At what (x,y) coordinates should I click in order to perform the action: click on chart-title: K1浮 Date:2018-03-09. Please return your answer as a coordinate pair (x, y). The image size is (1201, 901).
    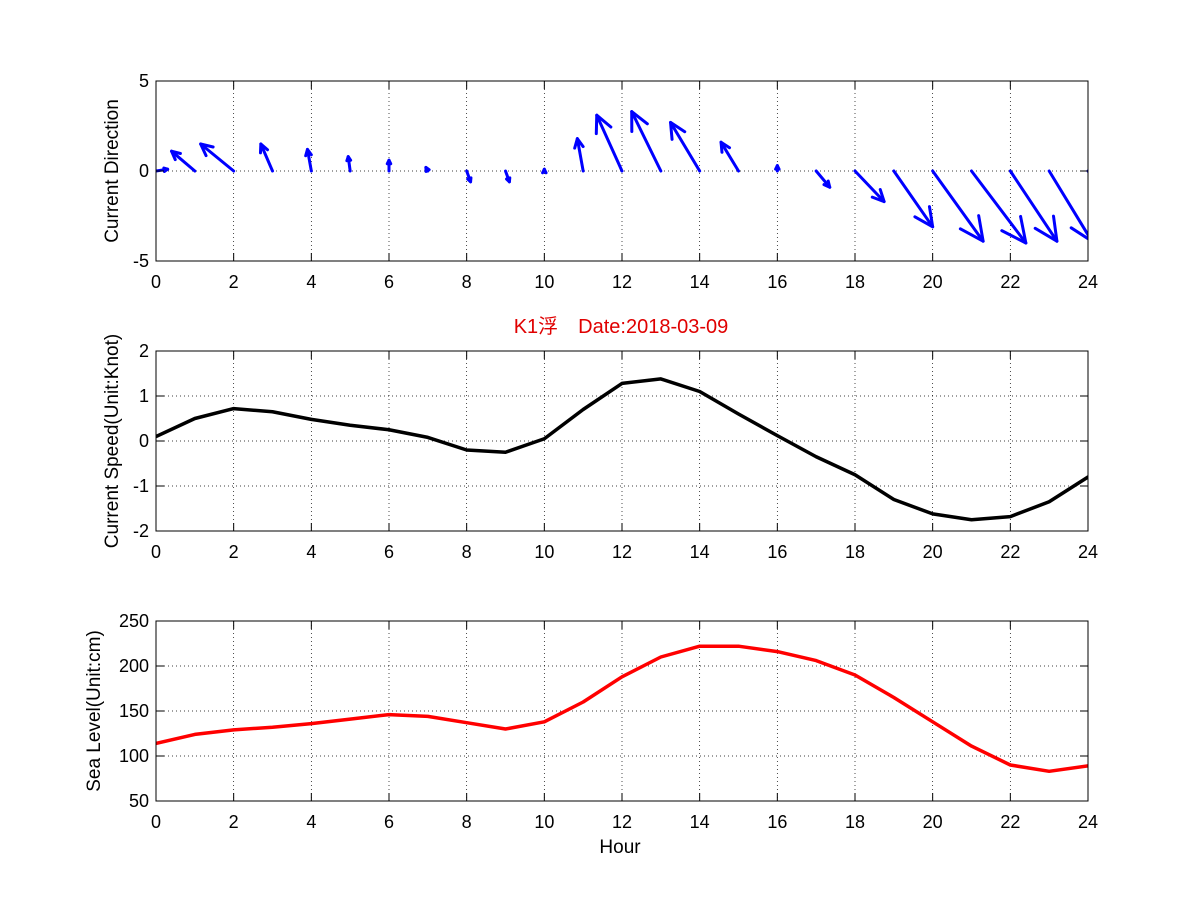
    Looking at the image, I should click on (621, 326).